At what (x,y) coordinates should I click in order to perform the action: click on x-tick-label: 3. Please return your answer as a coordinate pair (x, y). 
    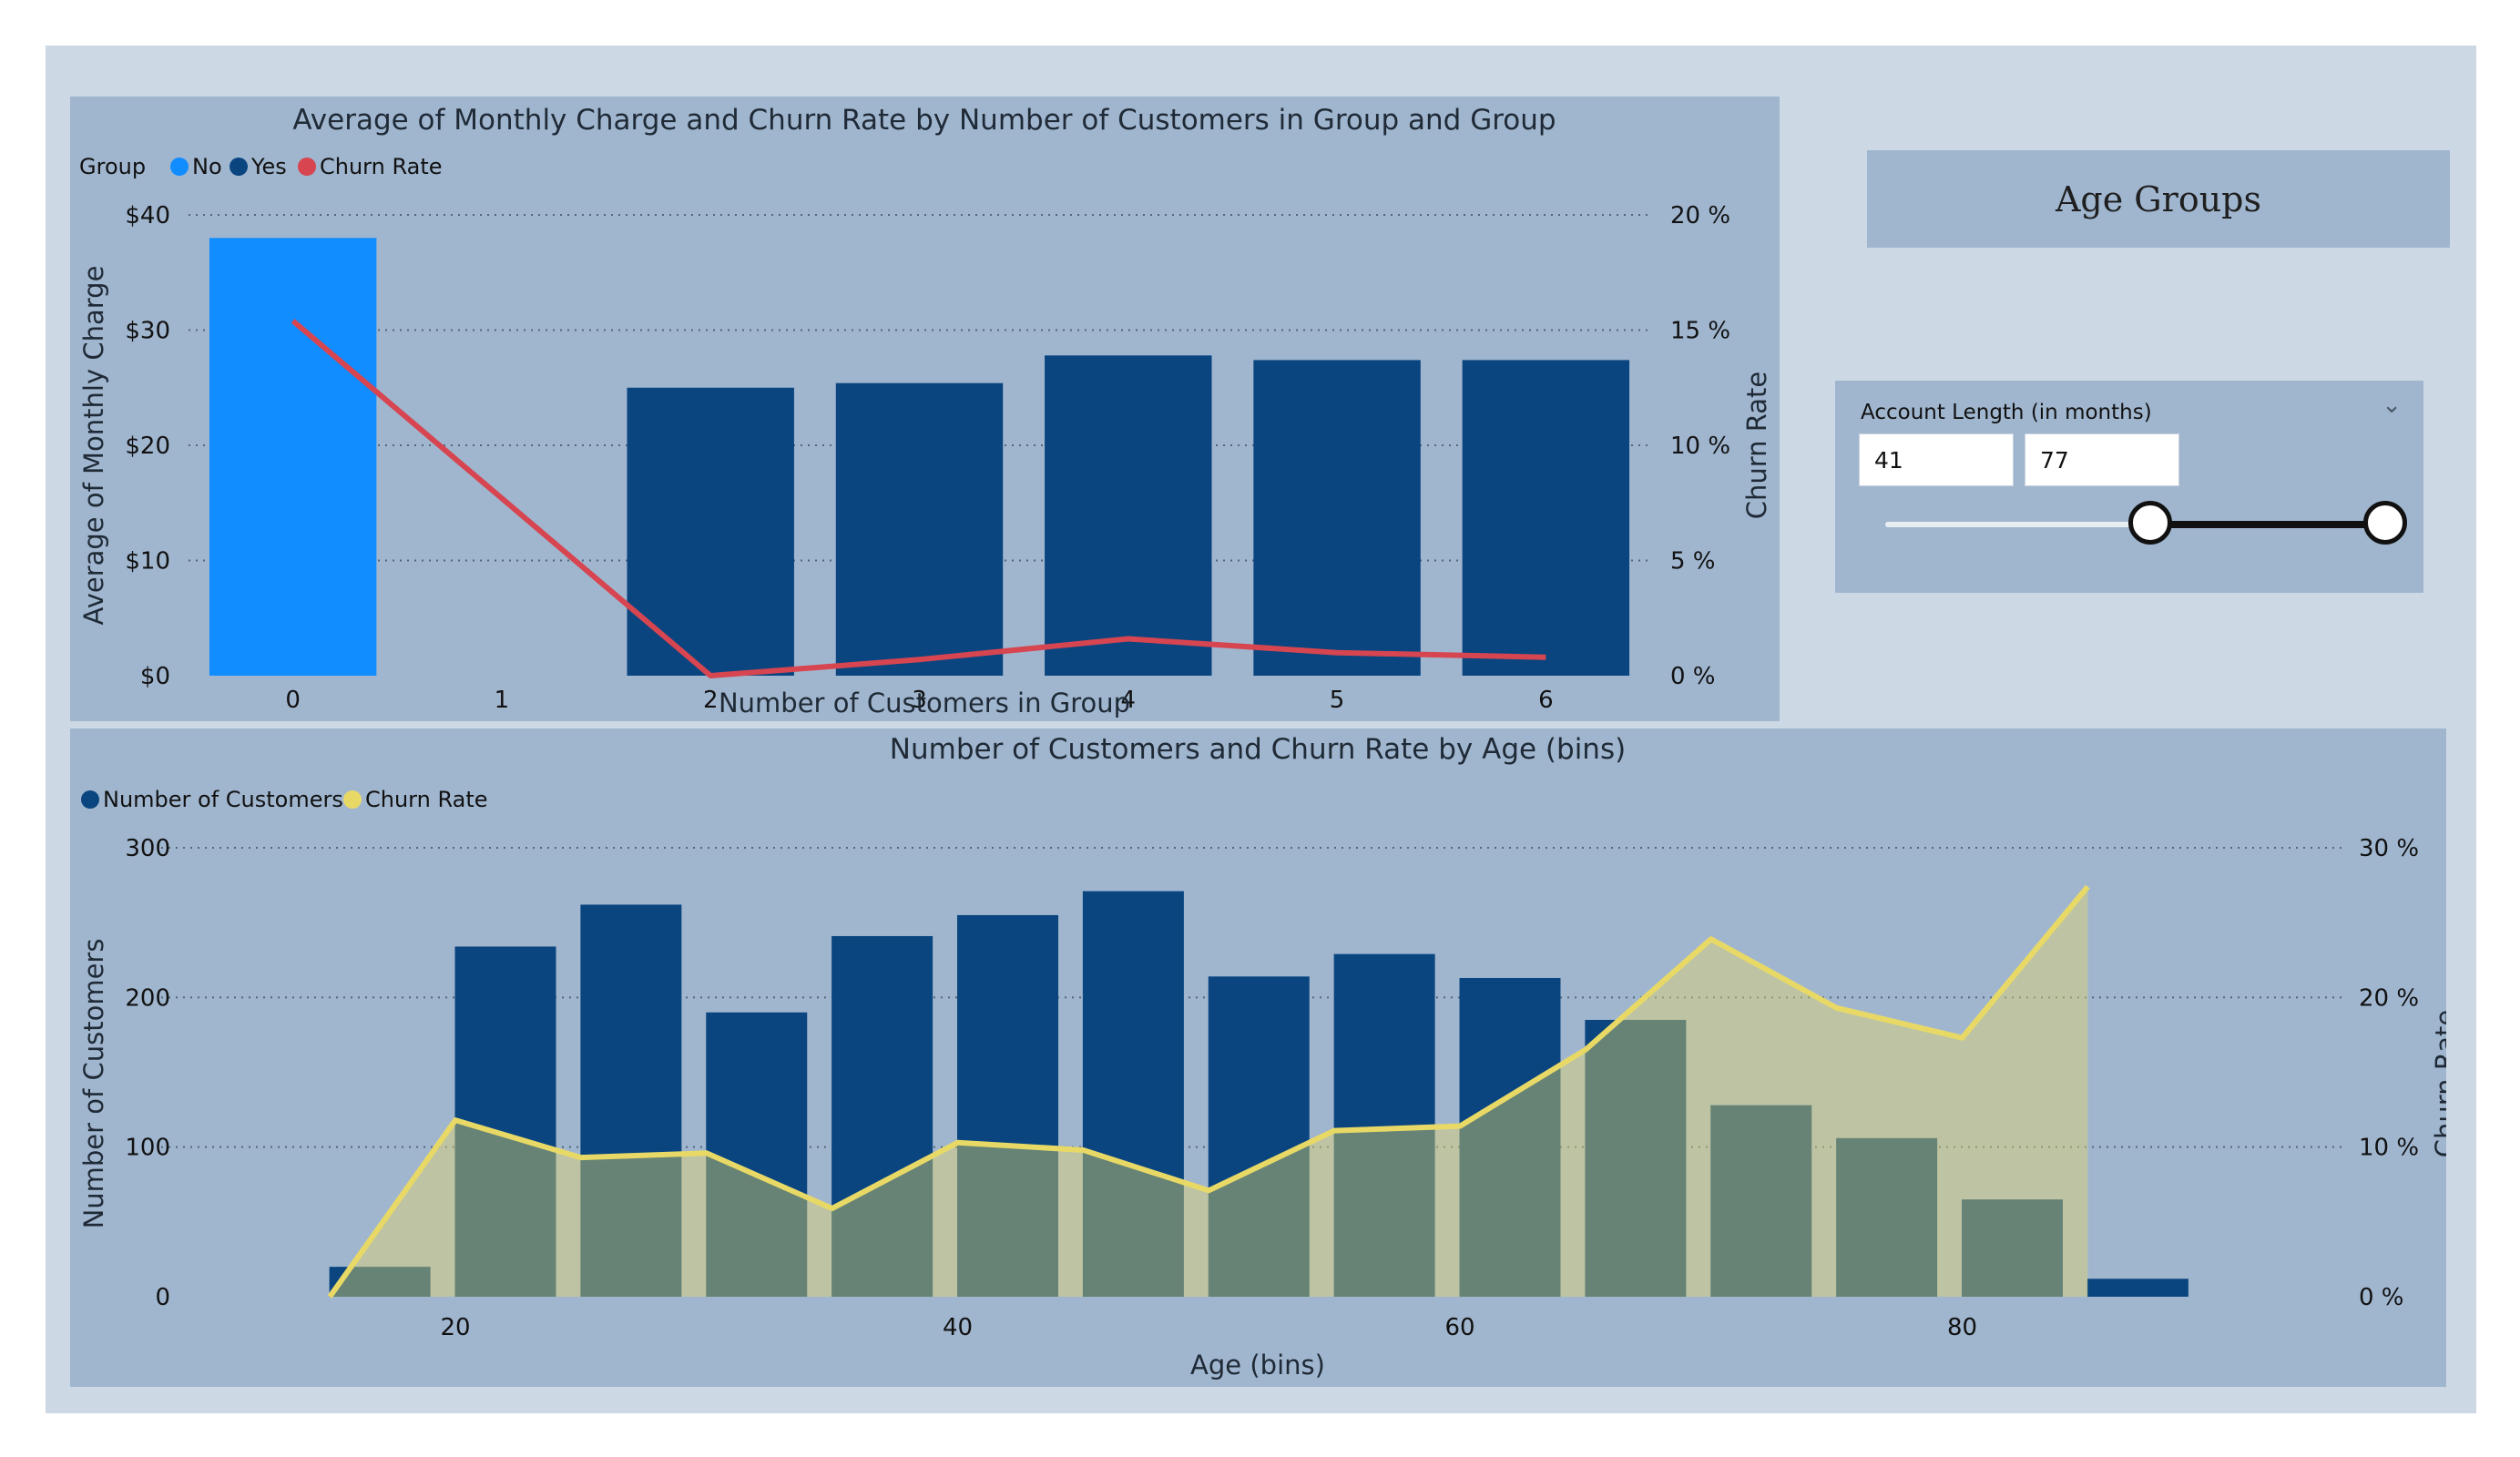
    Looking at the image, I should click on (919, 700).